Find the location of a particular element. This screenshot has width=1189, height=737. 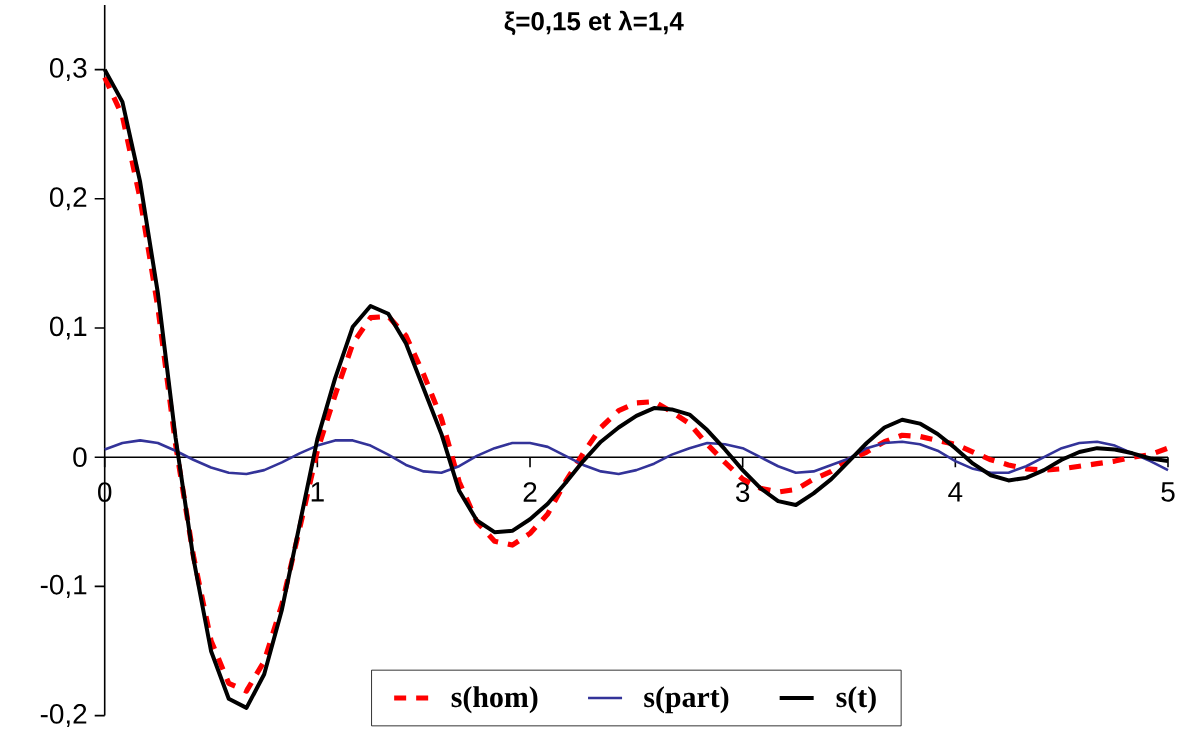

x-tick-label: 2 is located at coordinates (530, 492).